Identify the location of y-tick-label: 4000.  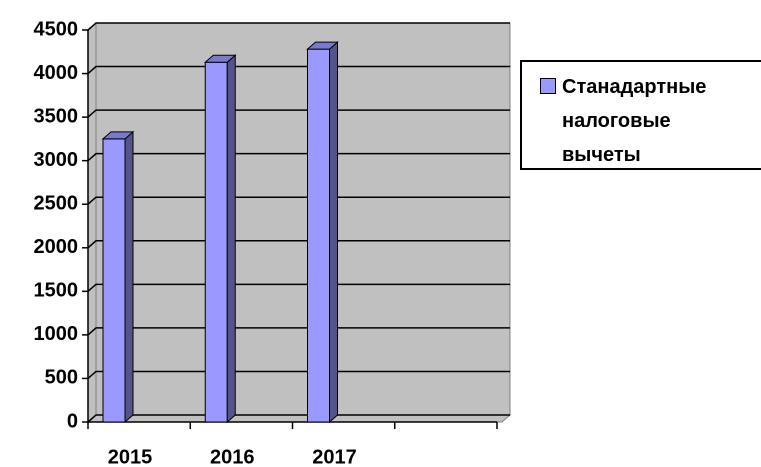
(56, 73).